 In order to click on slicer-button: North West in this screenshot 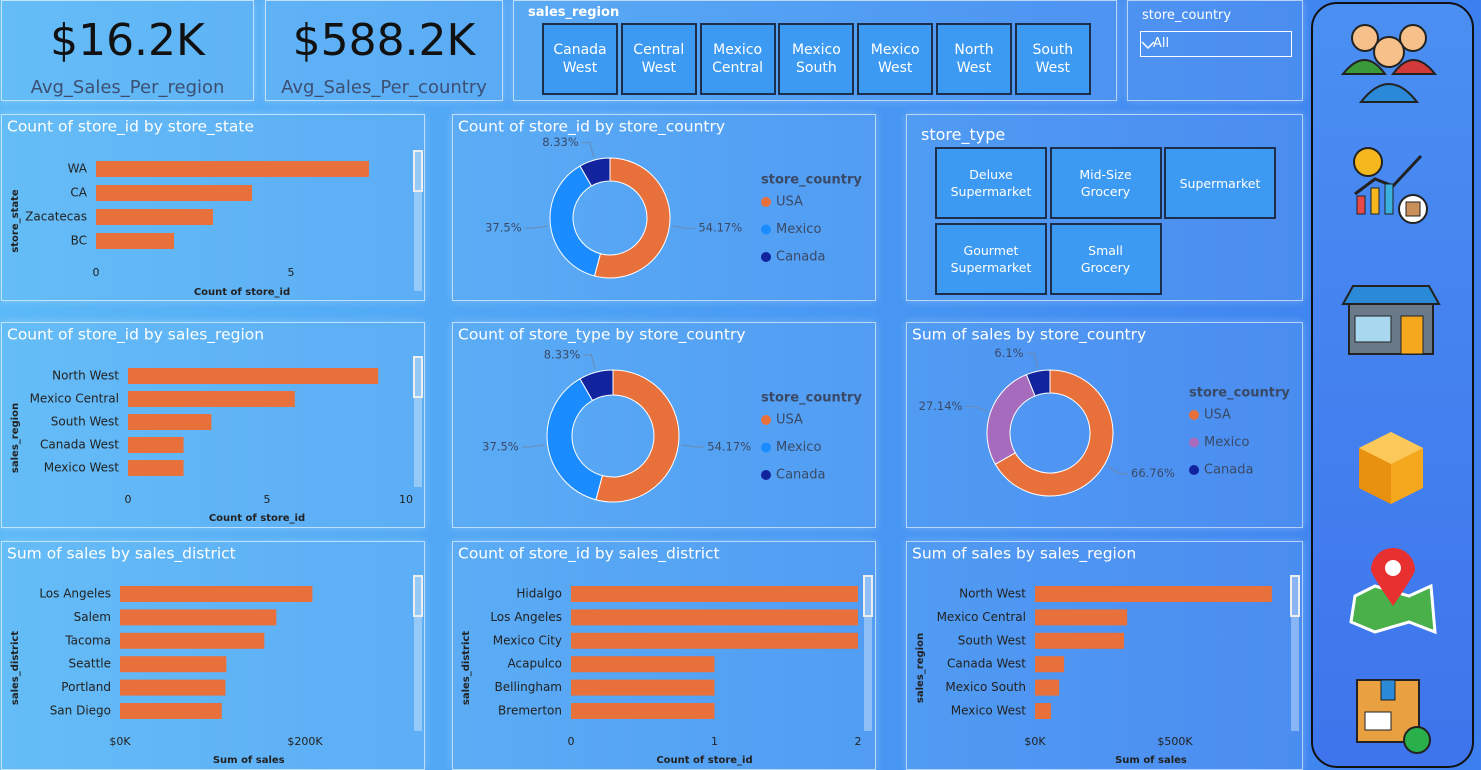, I will do `click(974, 59)`.